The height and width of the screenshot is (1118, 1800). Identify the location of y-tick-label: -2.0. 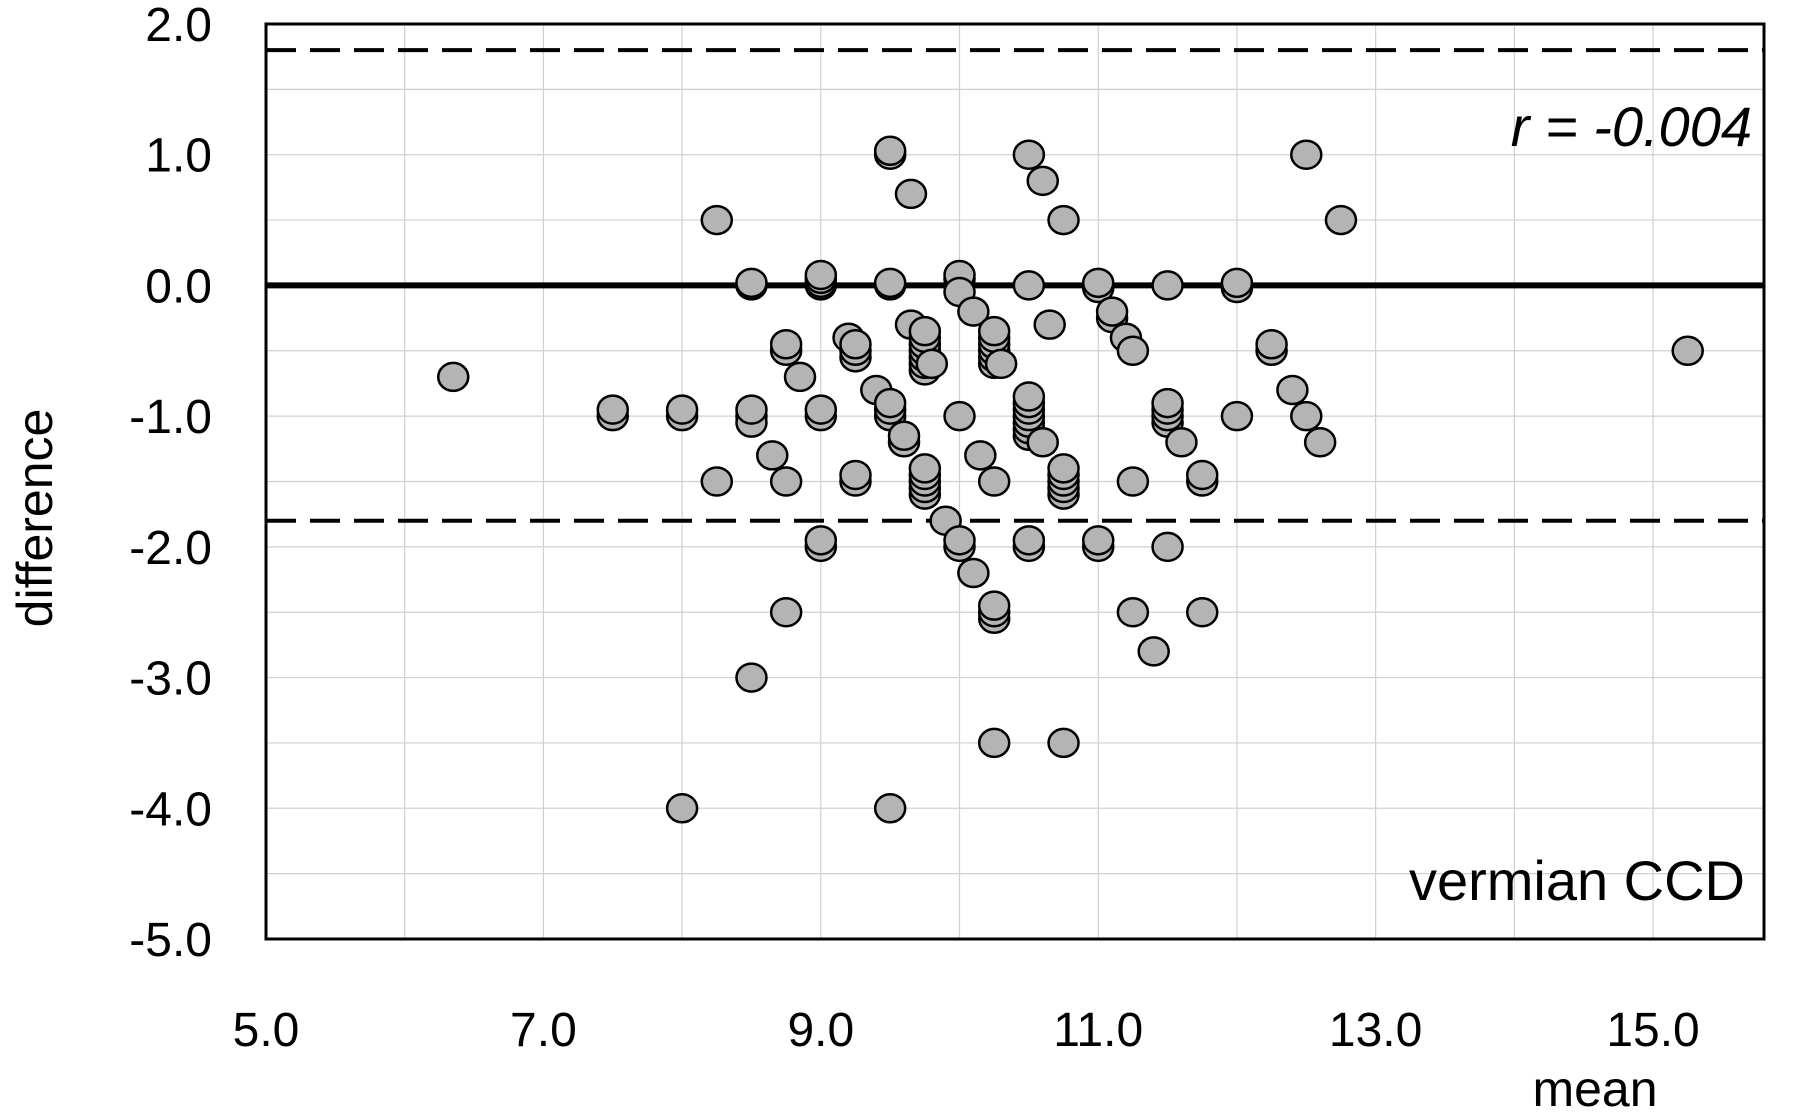
(170, 548).